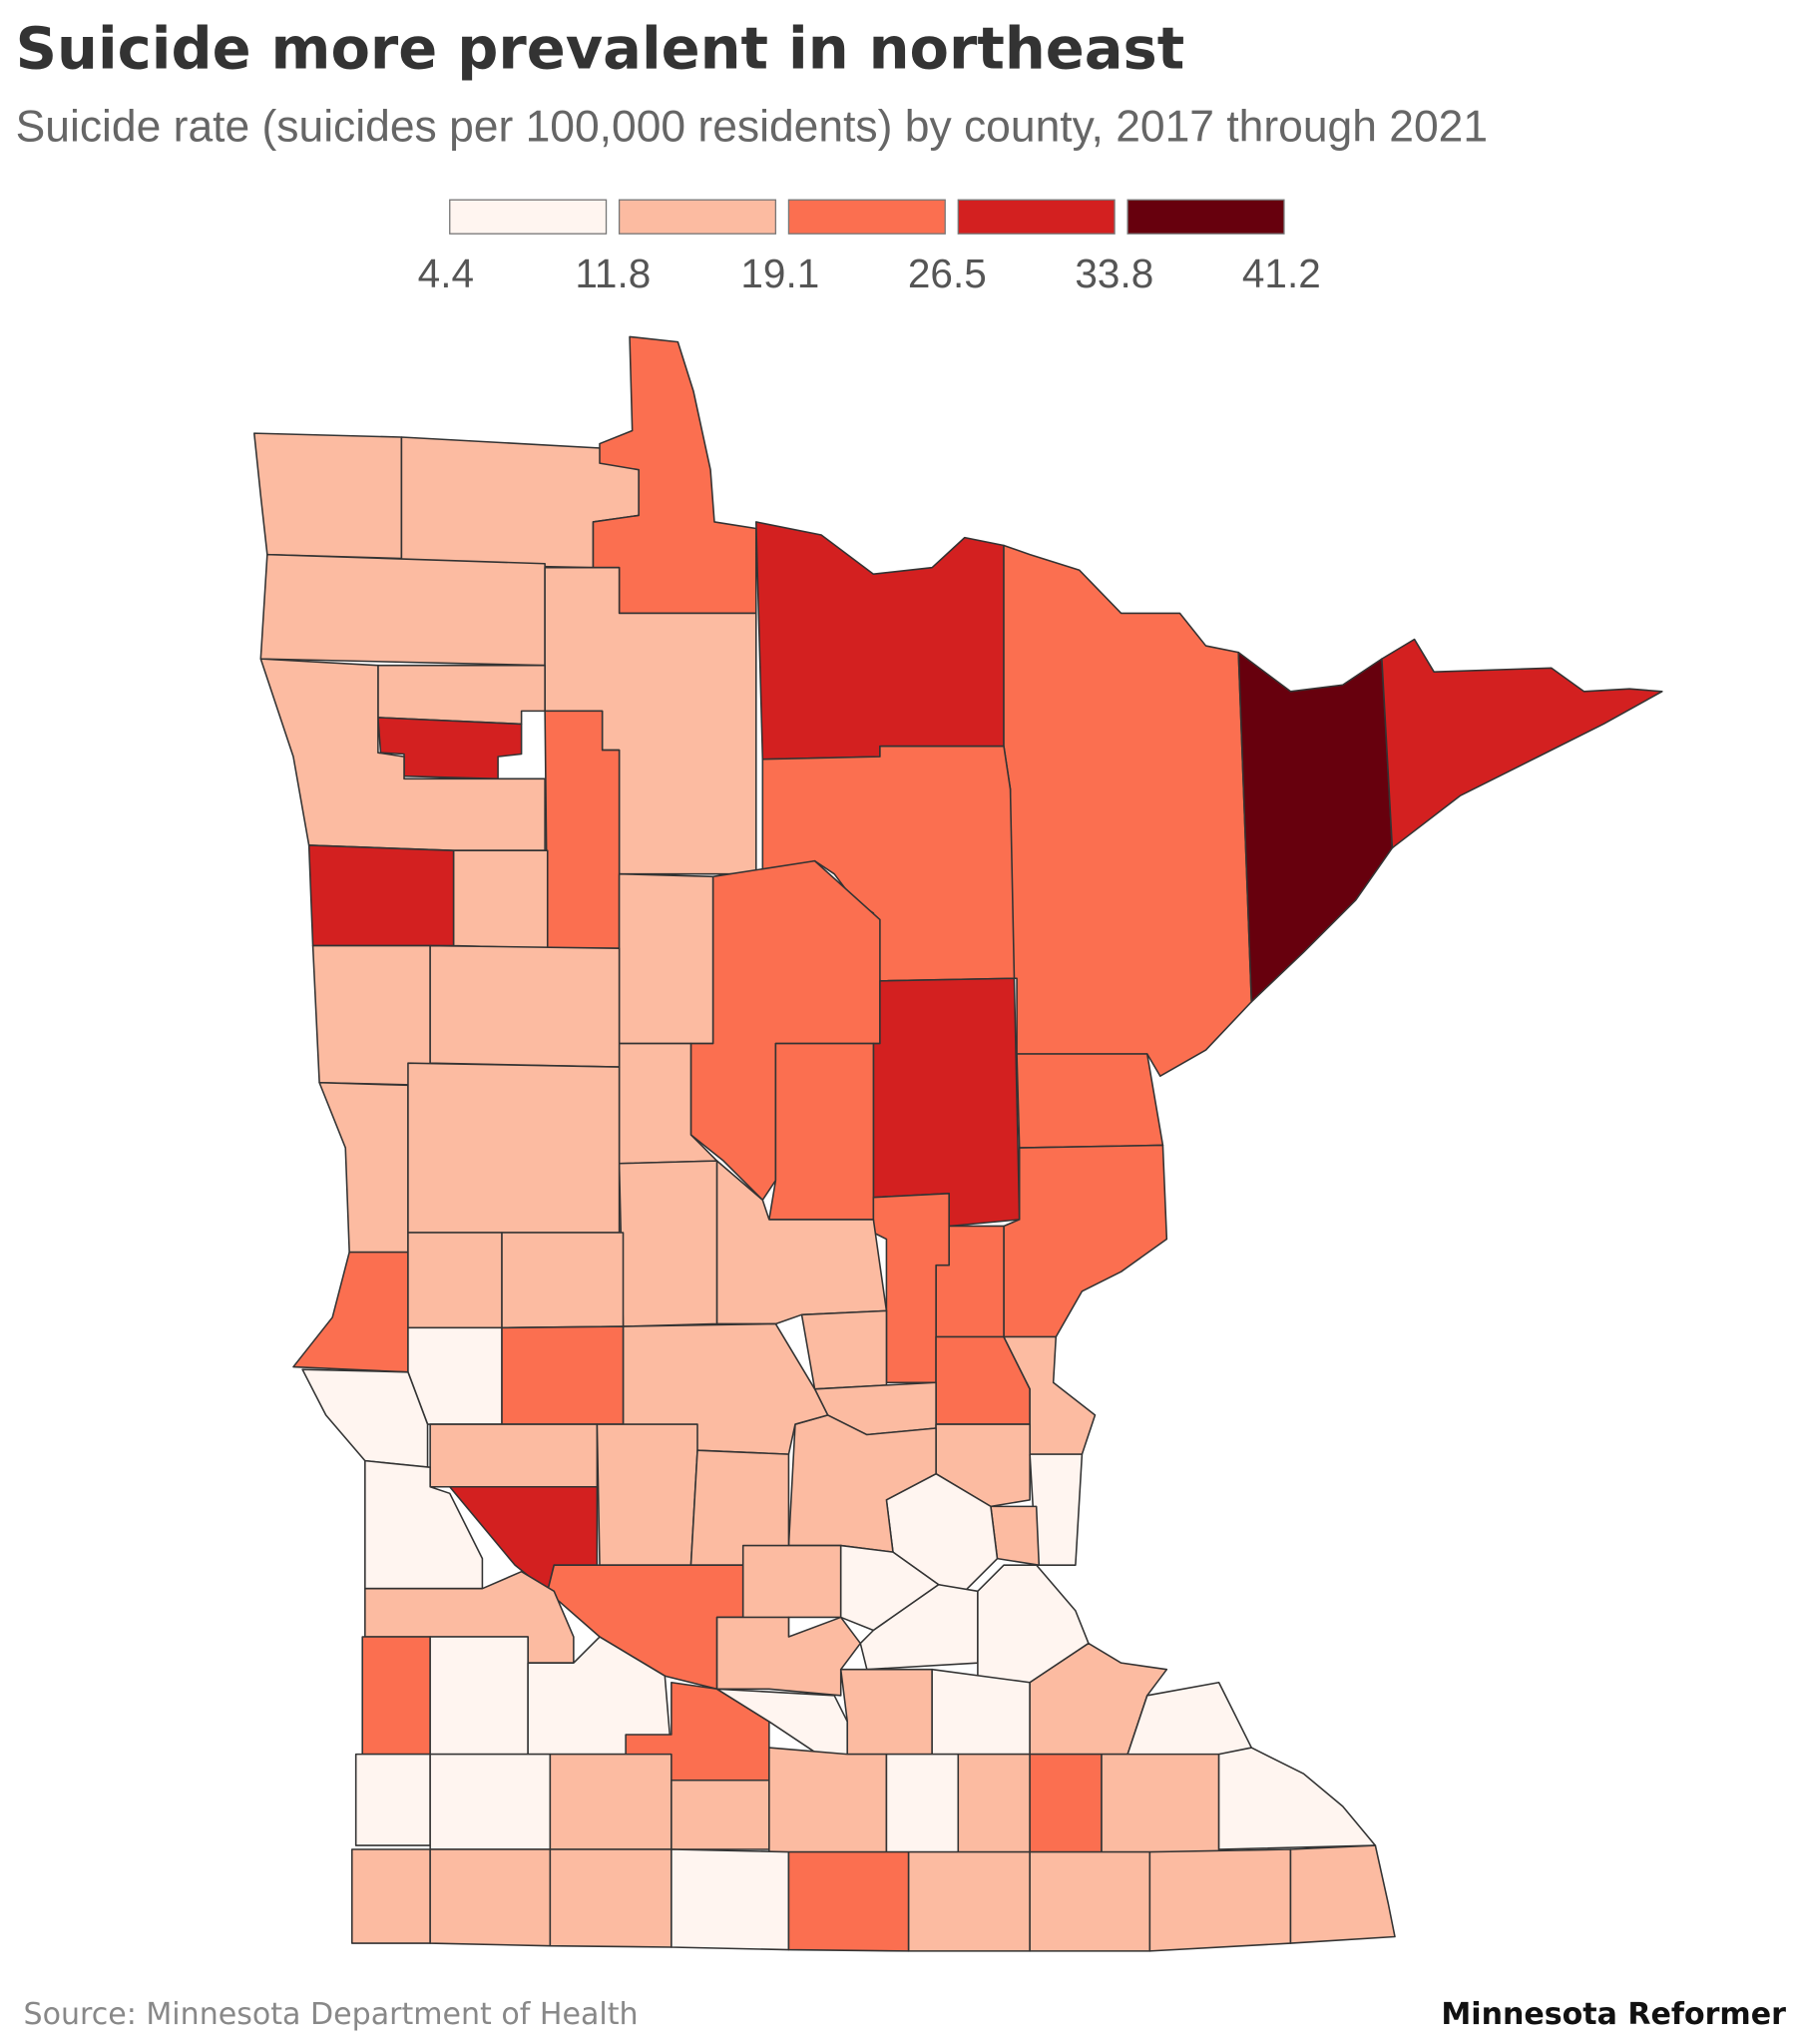 The width and height of the screenshot is (1799, 2044). Describe the element at coordinates (779, 273) in the screenshot. I see `legend-break-label: 19.1` at that location.